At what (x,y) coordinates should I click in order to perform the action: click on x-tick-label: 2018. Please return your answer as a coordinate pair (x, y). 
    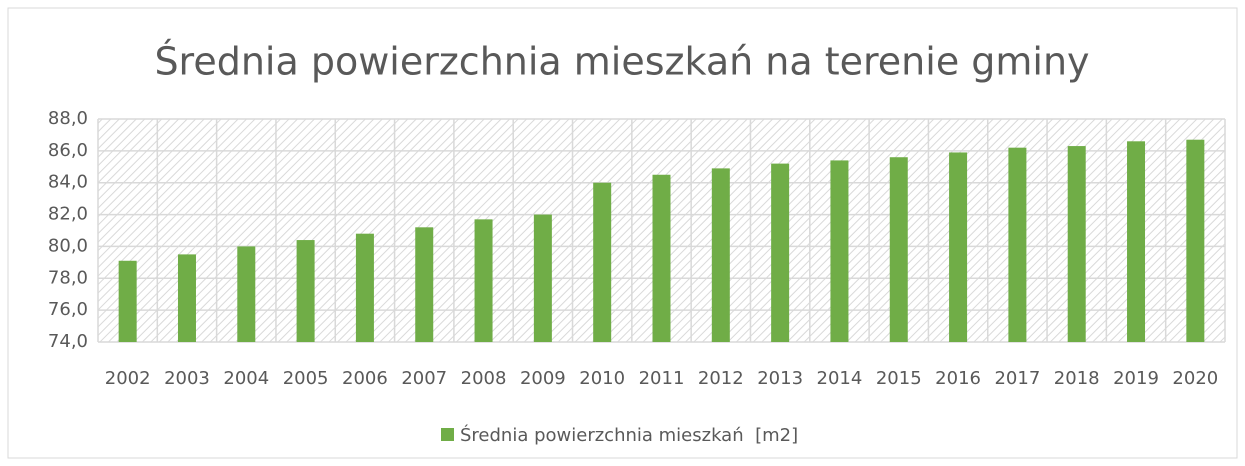
    Looking at the image, I should click on (1077, 378).